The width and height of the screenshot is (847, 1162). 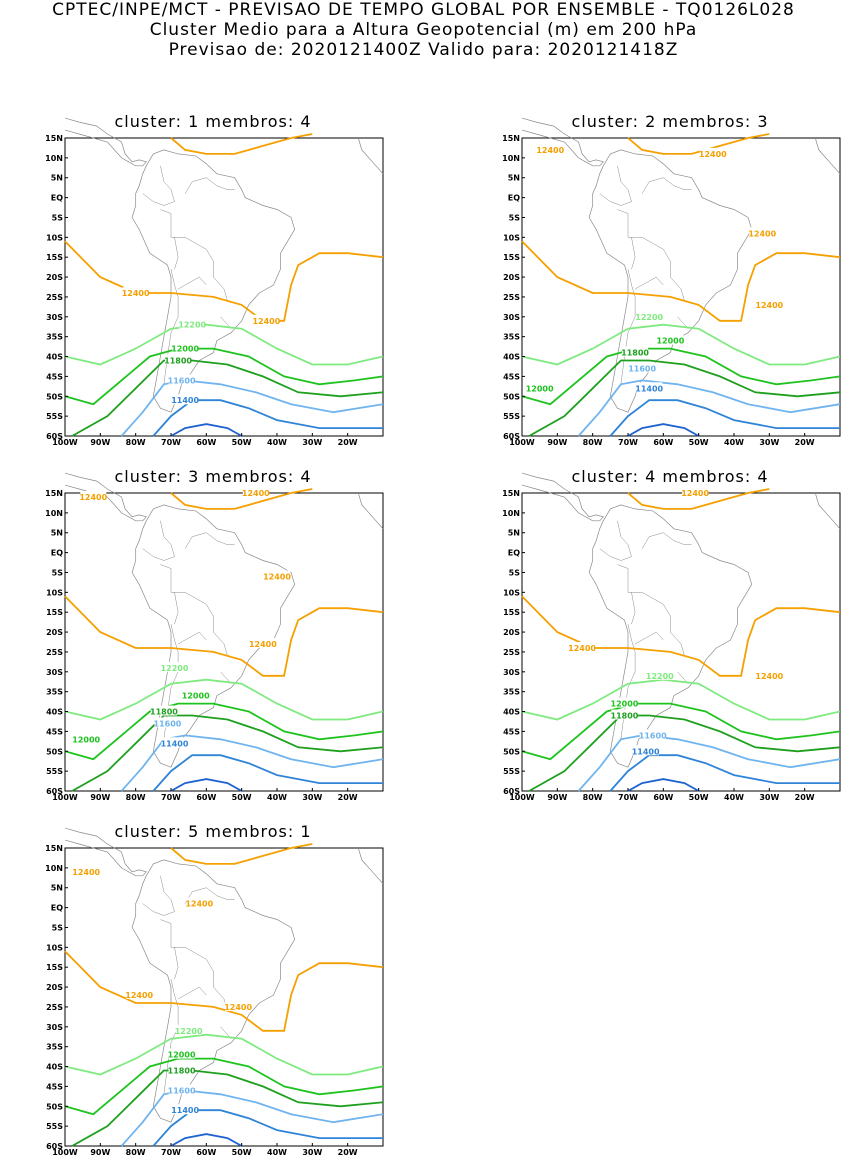 What do you see at coordinates (54, 672) in the screenshot?
I see `lat-tick-label: 30S` at bounding box center [54, 672].